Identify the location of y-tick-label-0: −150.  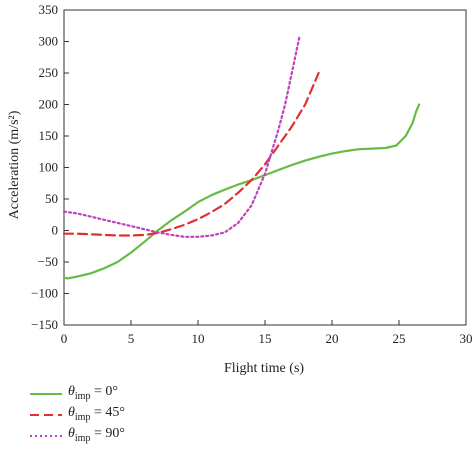
(44, 324).